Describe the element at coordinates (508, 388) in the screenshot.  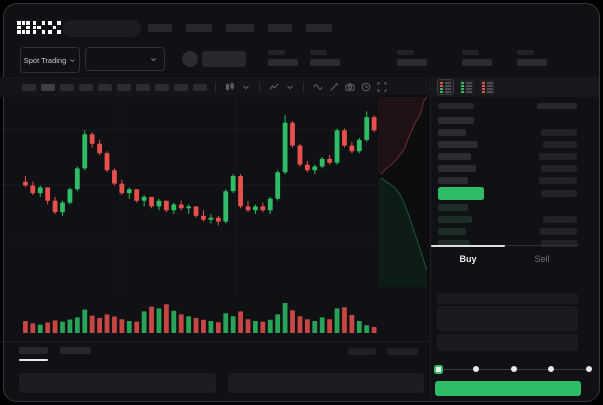
I see `buy-button` at that location.